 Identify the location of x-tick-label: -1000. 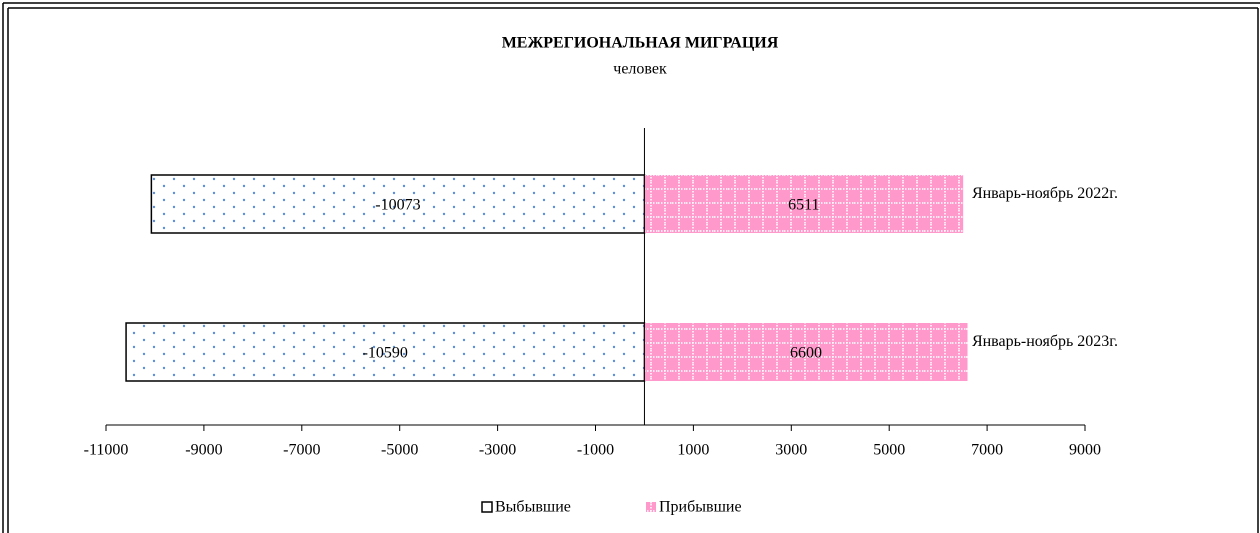
(595, 450).